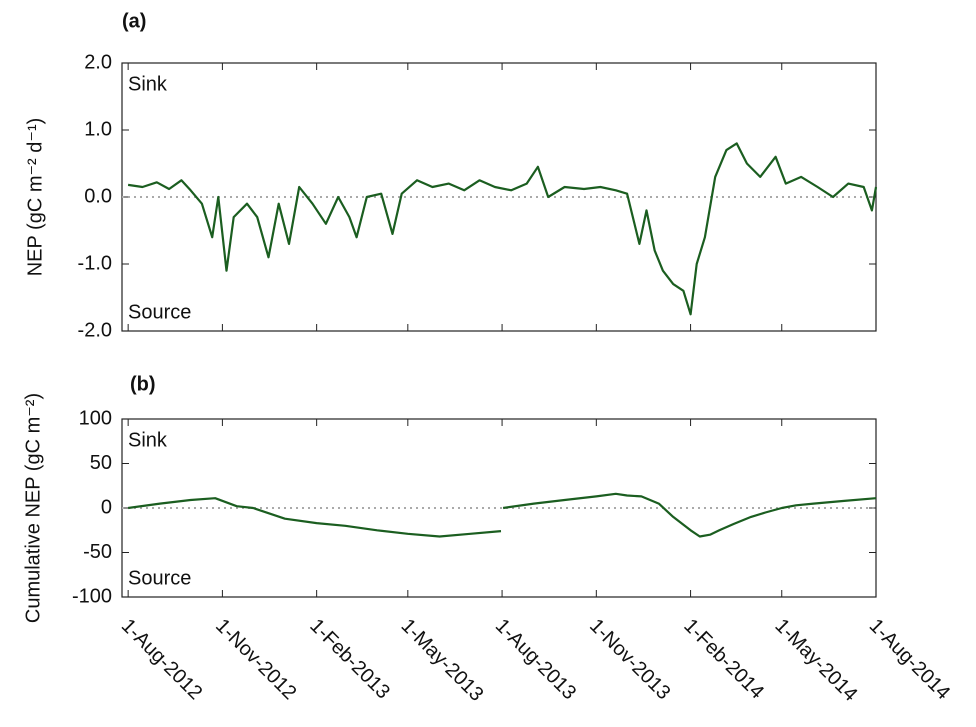 This screenshot has height=727, width=976. Describe the element at coordinates (442, 660) in the screenshot. I see `x-tick-label: 1-May-2013` at that location.